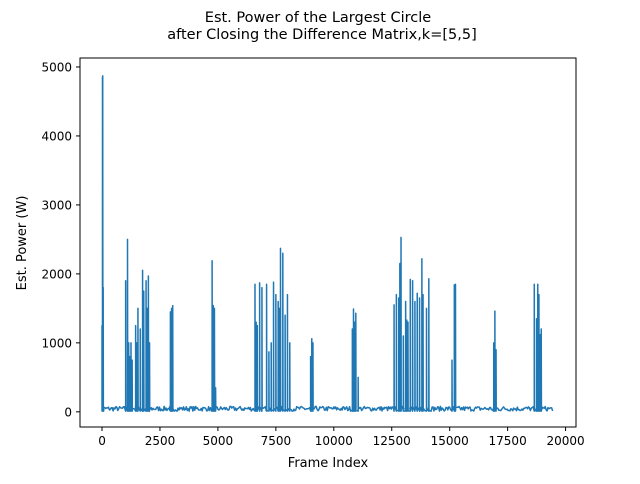  I want to click on x-tick-label: 20000, so click(565, 441).